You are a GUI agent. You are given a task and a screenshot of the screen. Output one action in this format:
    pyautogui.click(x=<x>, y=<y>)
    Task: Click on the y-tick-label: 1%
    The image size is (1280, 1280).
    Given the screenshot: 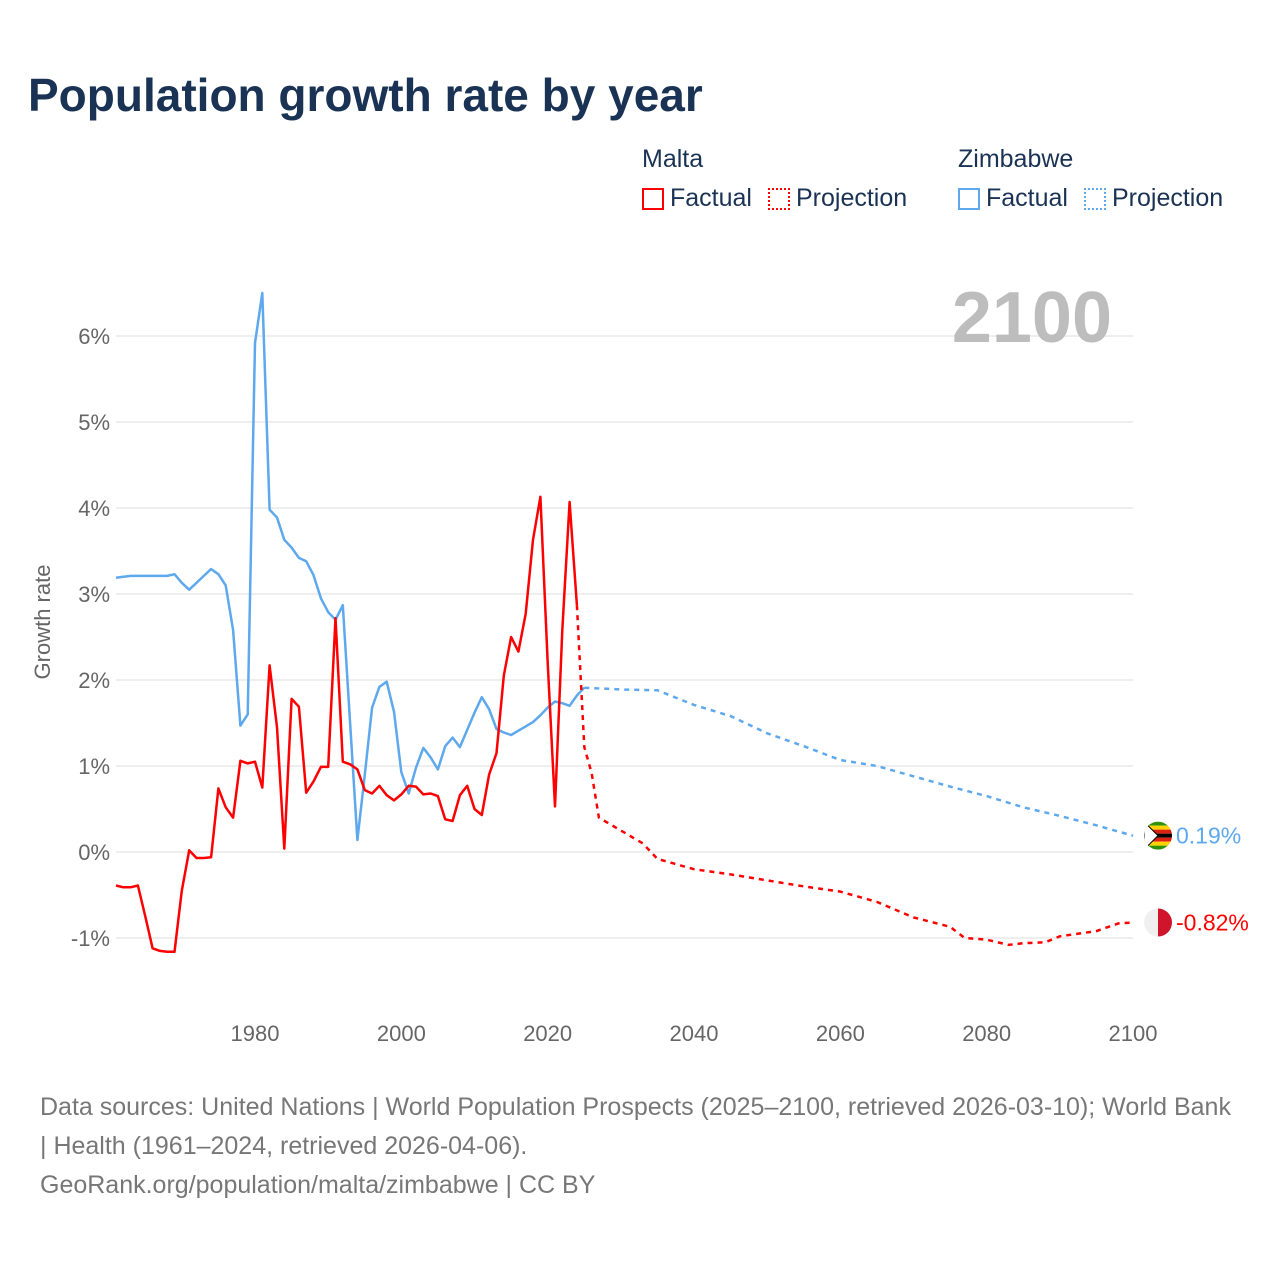 What is the action you would take?
    pyautogui.click(x=94, y=766)
    